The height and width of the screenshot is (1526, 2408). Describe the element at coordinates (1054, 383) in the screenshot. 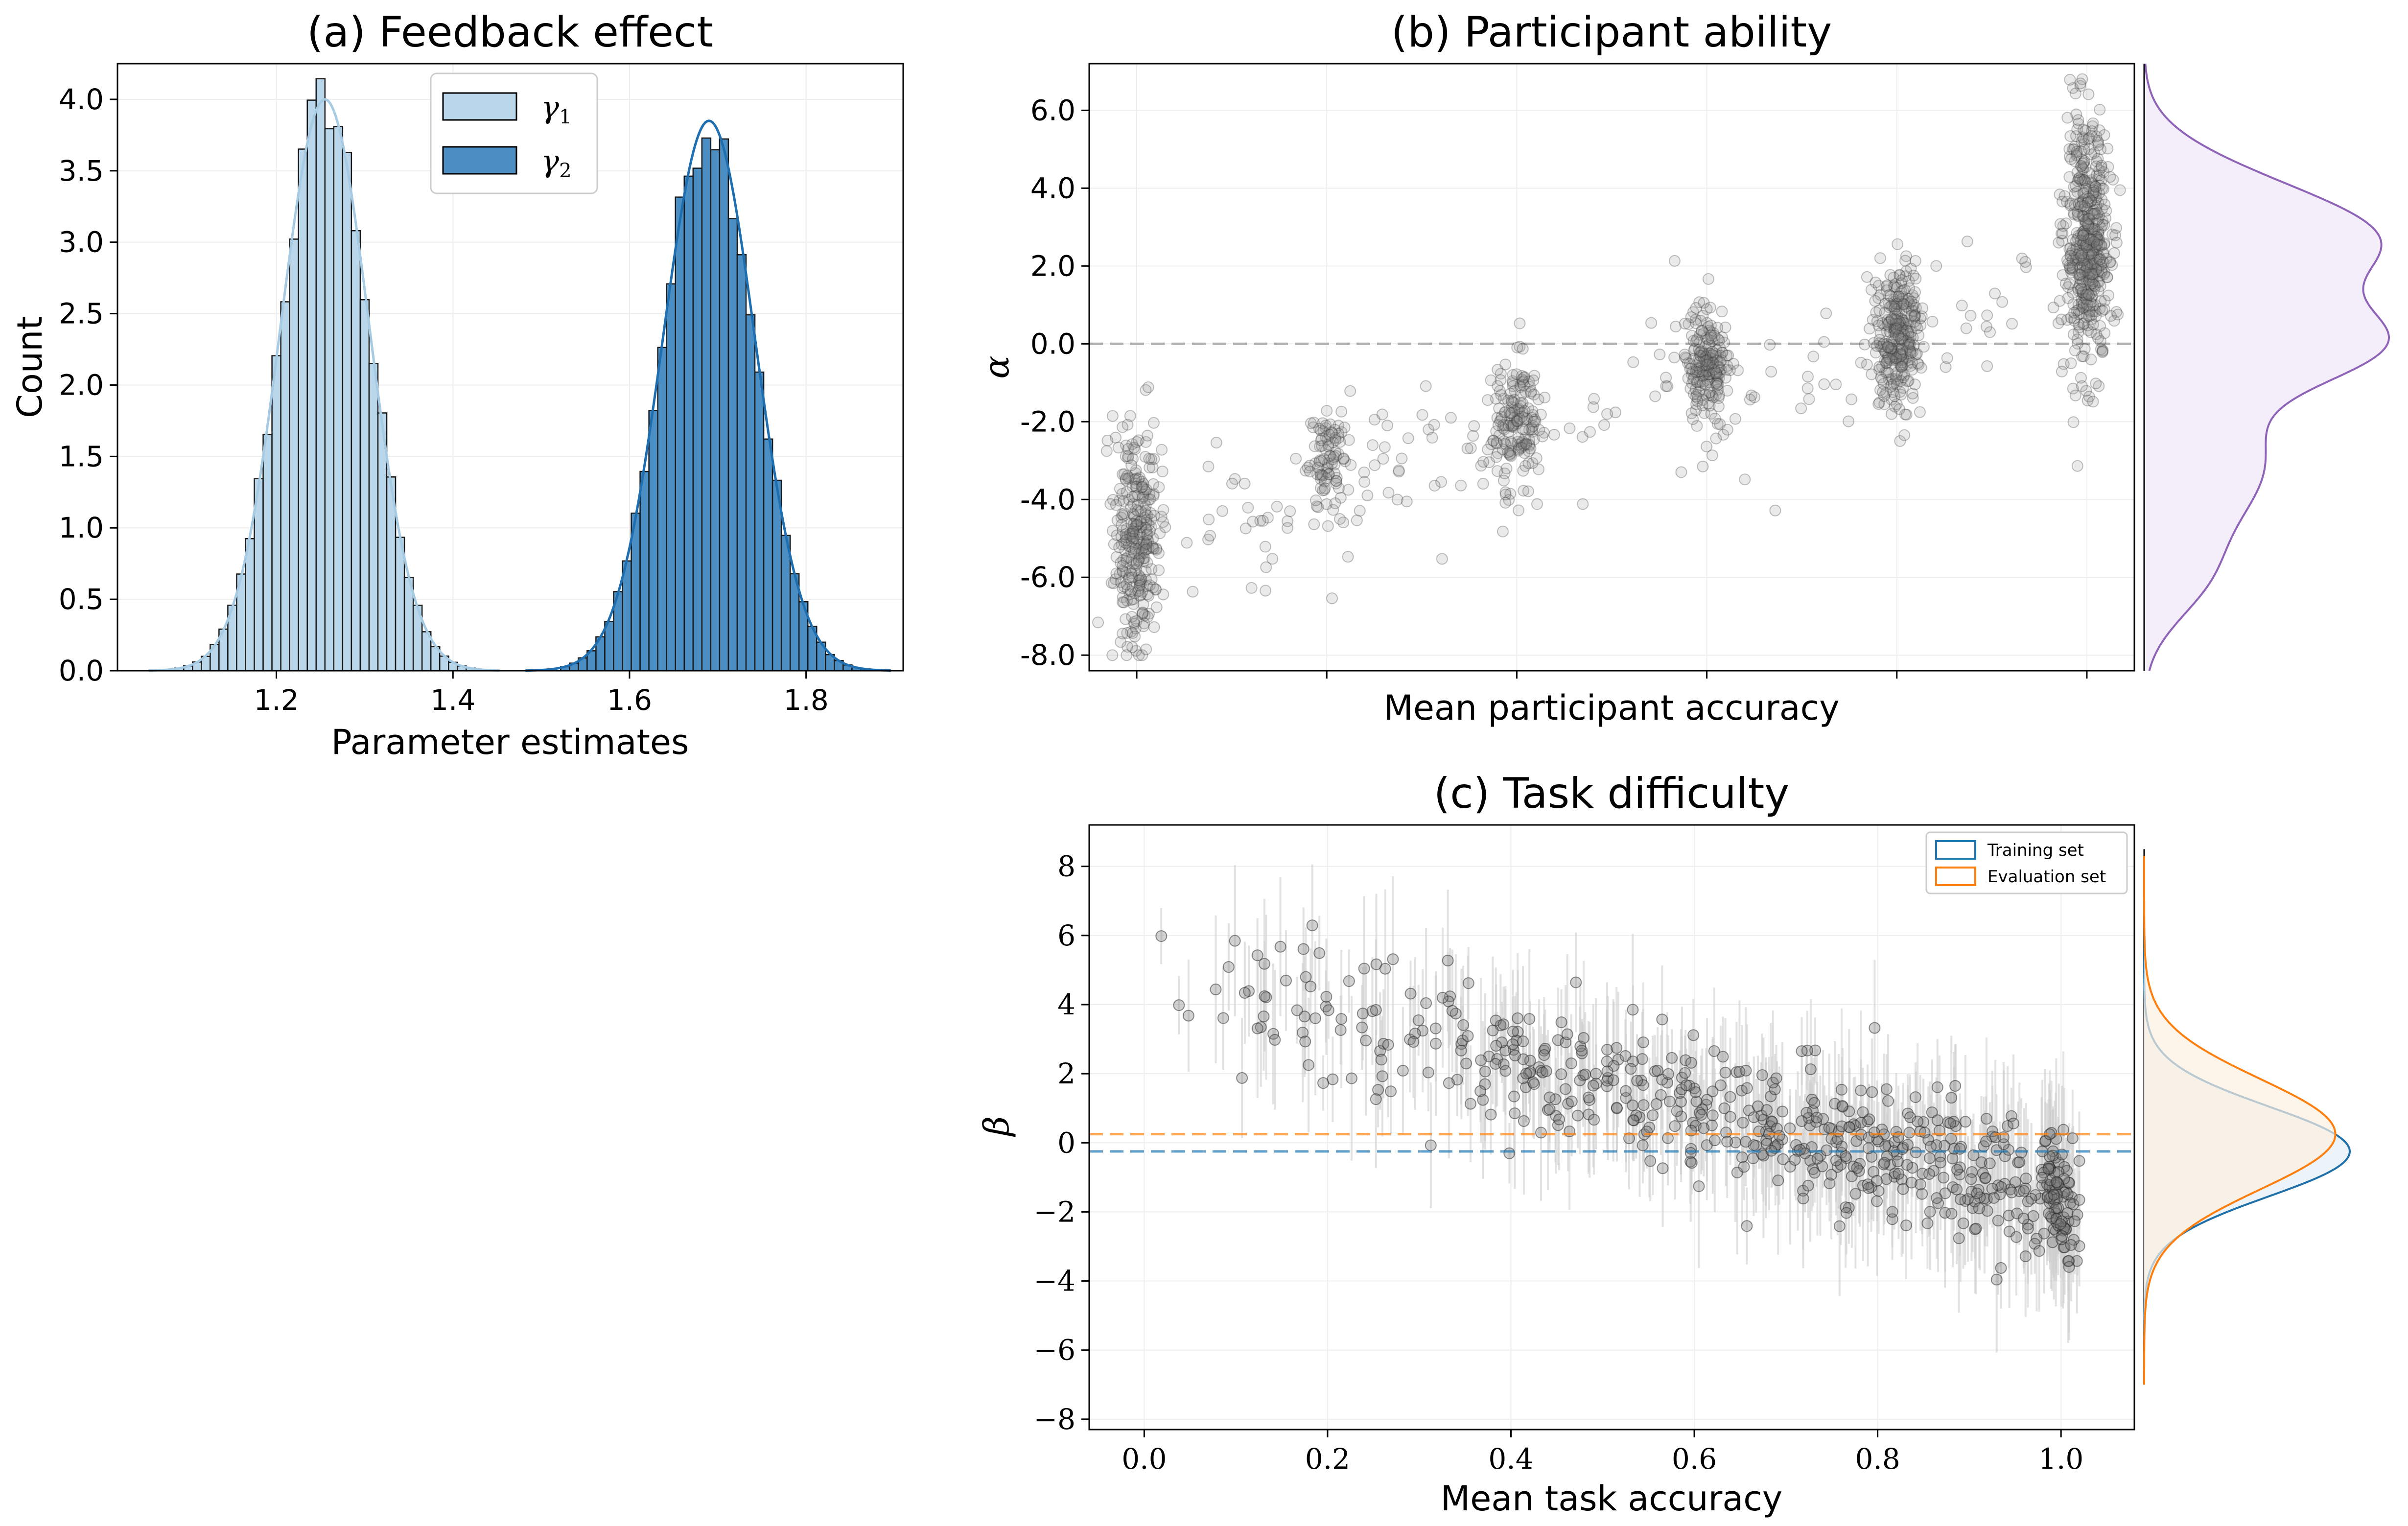

I see `b-y-ticks: -8.0 -6.0 -4.0 -2.0 0.0 2.0 4.0 6.0` at that location.